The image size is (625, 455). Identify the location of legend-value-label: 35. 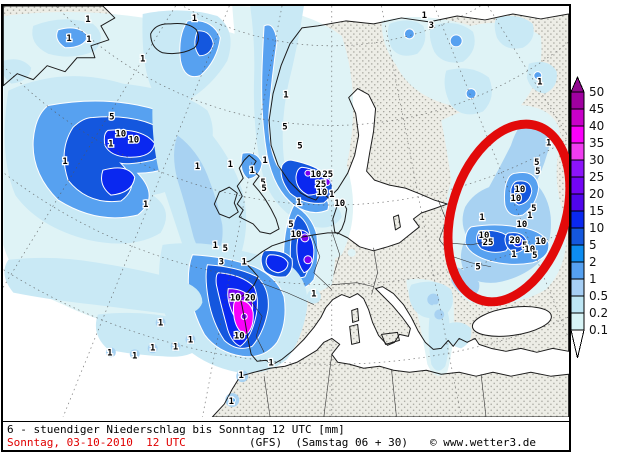
(596, 143).